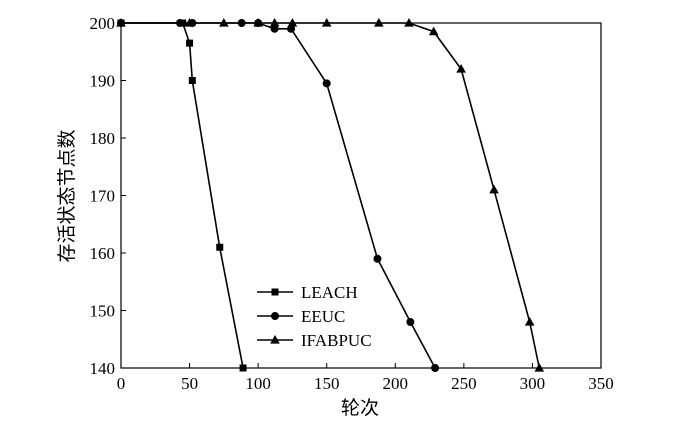  What do you see at coordinates (323, 316) in the screenshot?
I see `legend-label: EEUC` at bounding box center [323, 316].